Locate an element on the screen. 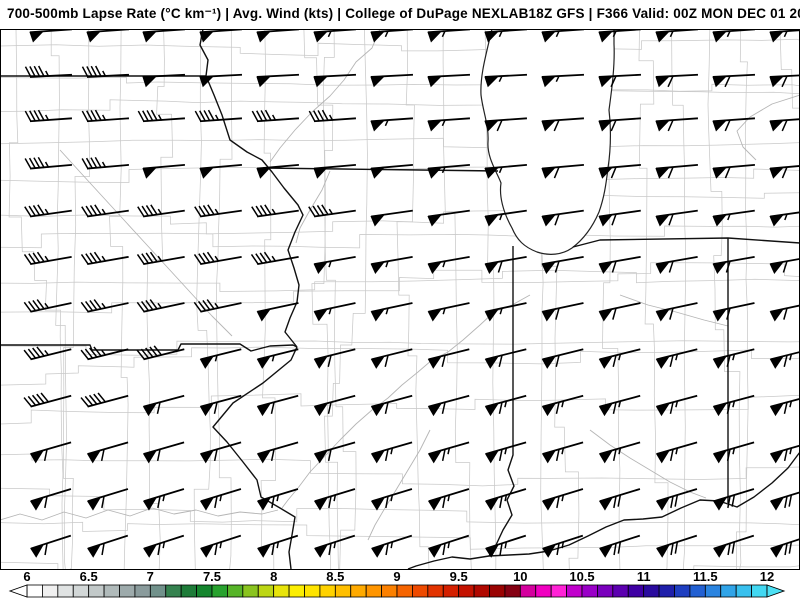 The height and width of the screenshot is (600, 800). colorbar-tick-label: 6 is located at coordinates (26, 576).